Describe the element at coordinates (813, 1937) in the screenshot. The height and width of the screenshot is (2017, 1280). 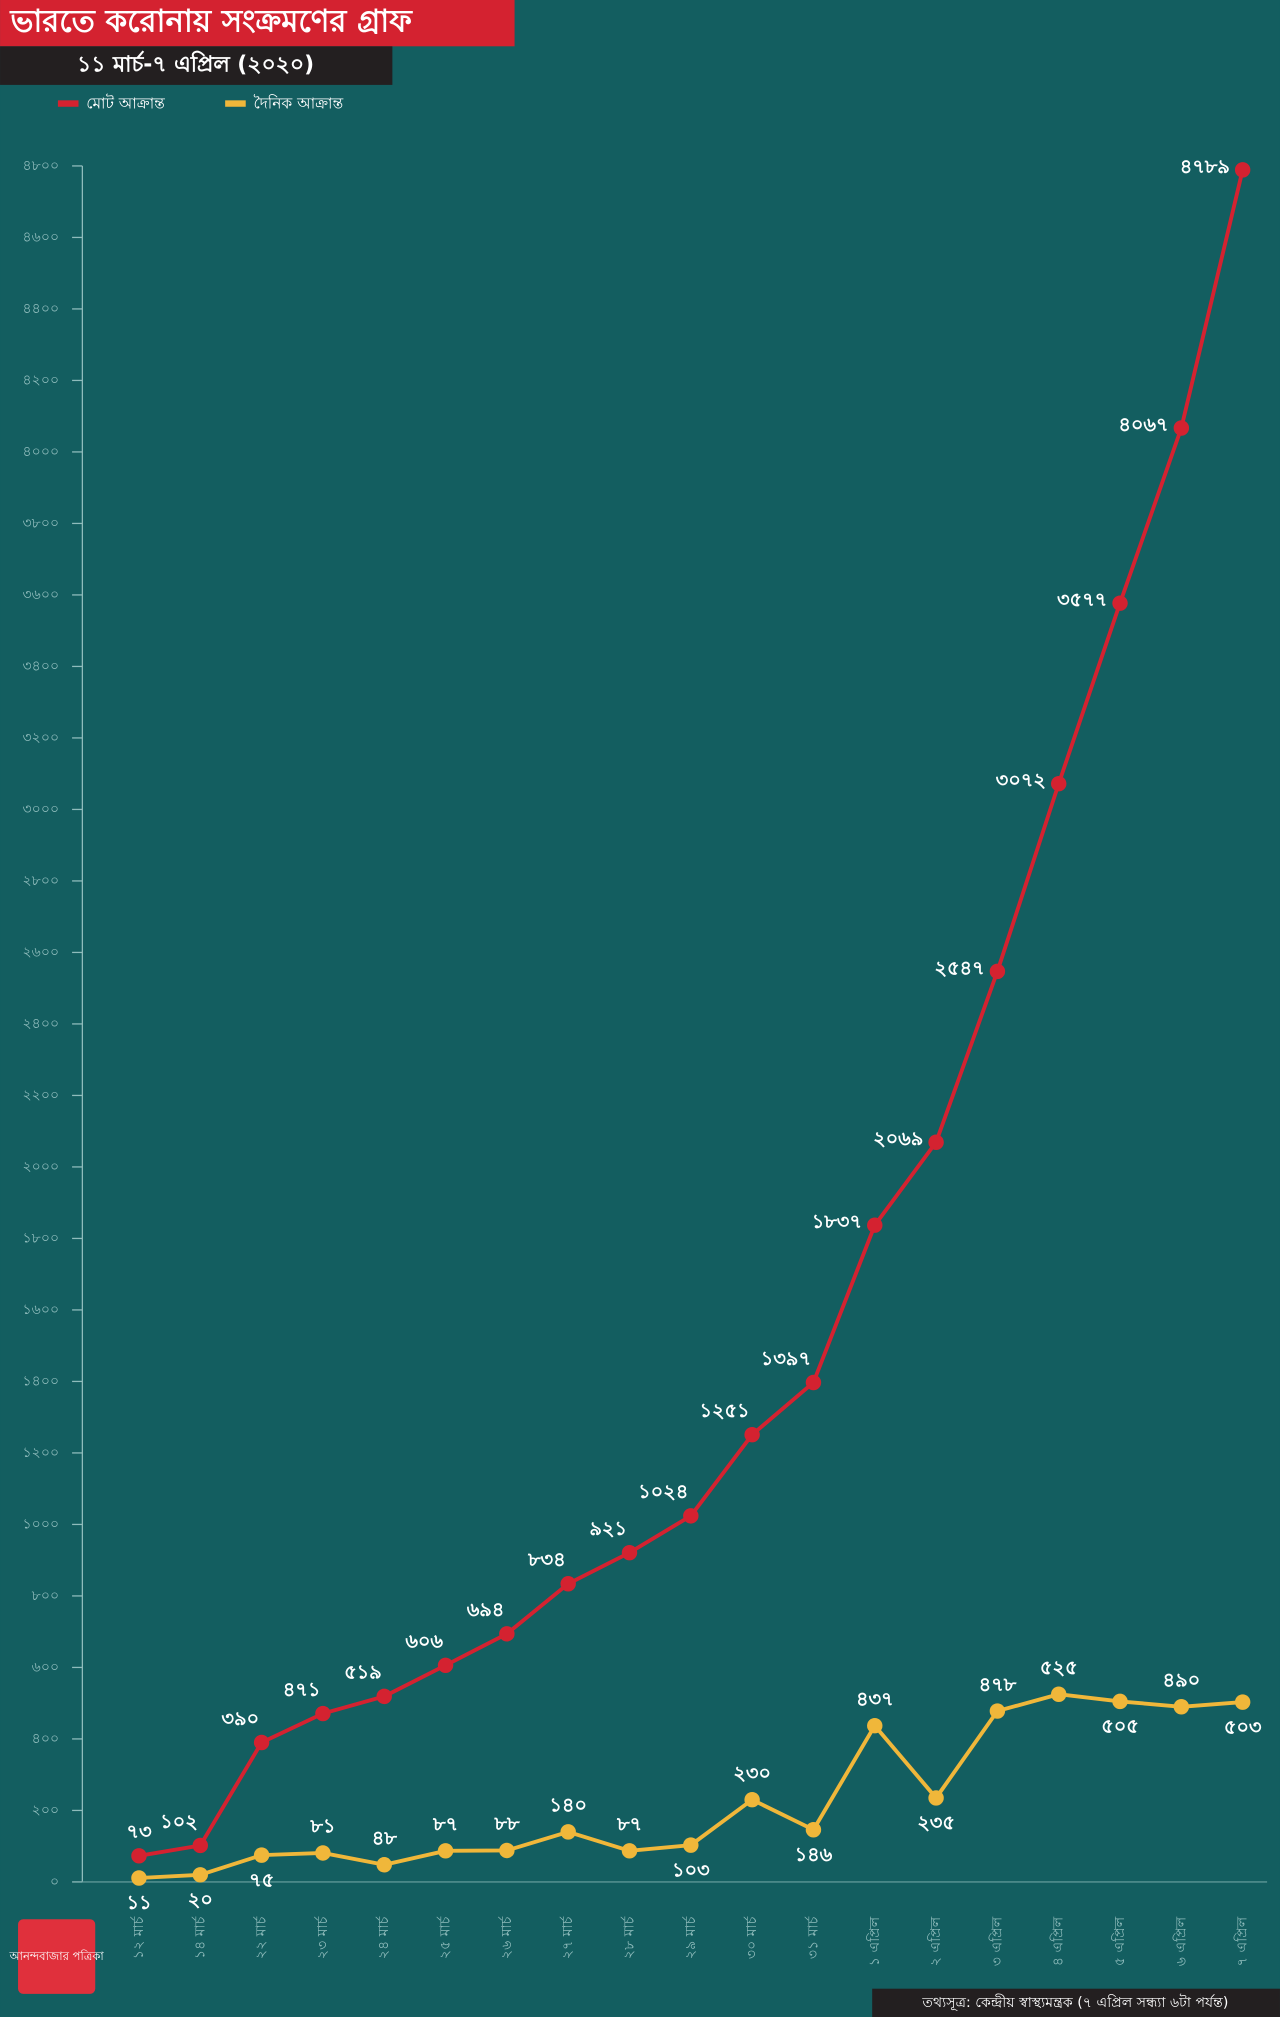
I see `x-tick-label: ৩১ মার্চ` at that location.